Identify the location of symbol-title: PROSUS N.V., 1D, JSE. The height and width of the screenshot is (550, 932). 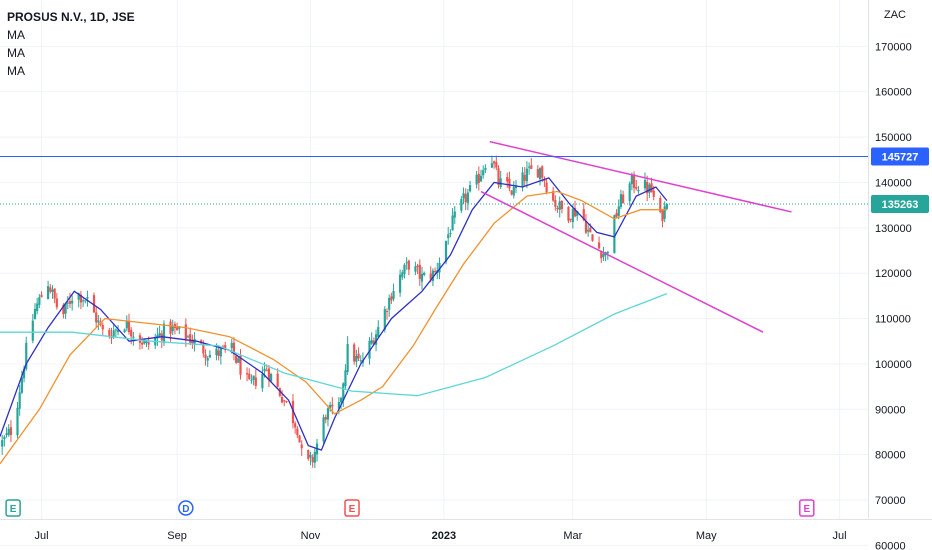
(71, 17).